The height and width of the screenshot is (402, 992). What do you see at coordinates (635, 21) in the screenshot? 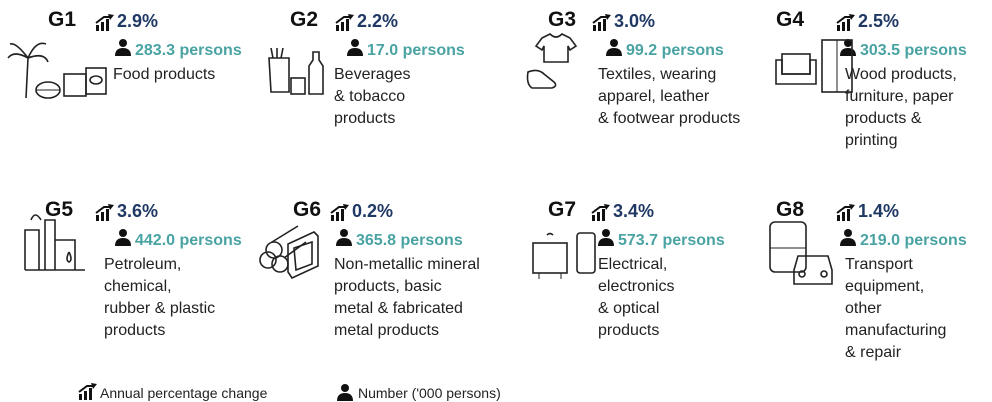
I see `annual-change: 3.0%` at bounding box center [635, 21].